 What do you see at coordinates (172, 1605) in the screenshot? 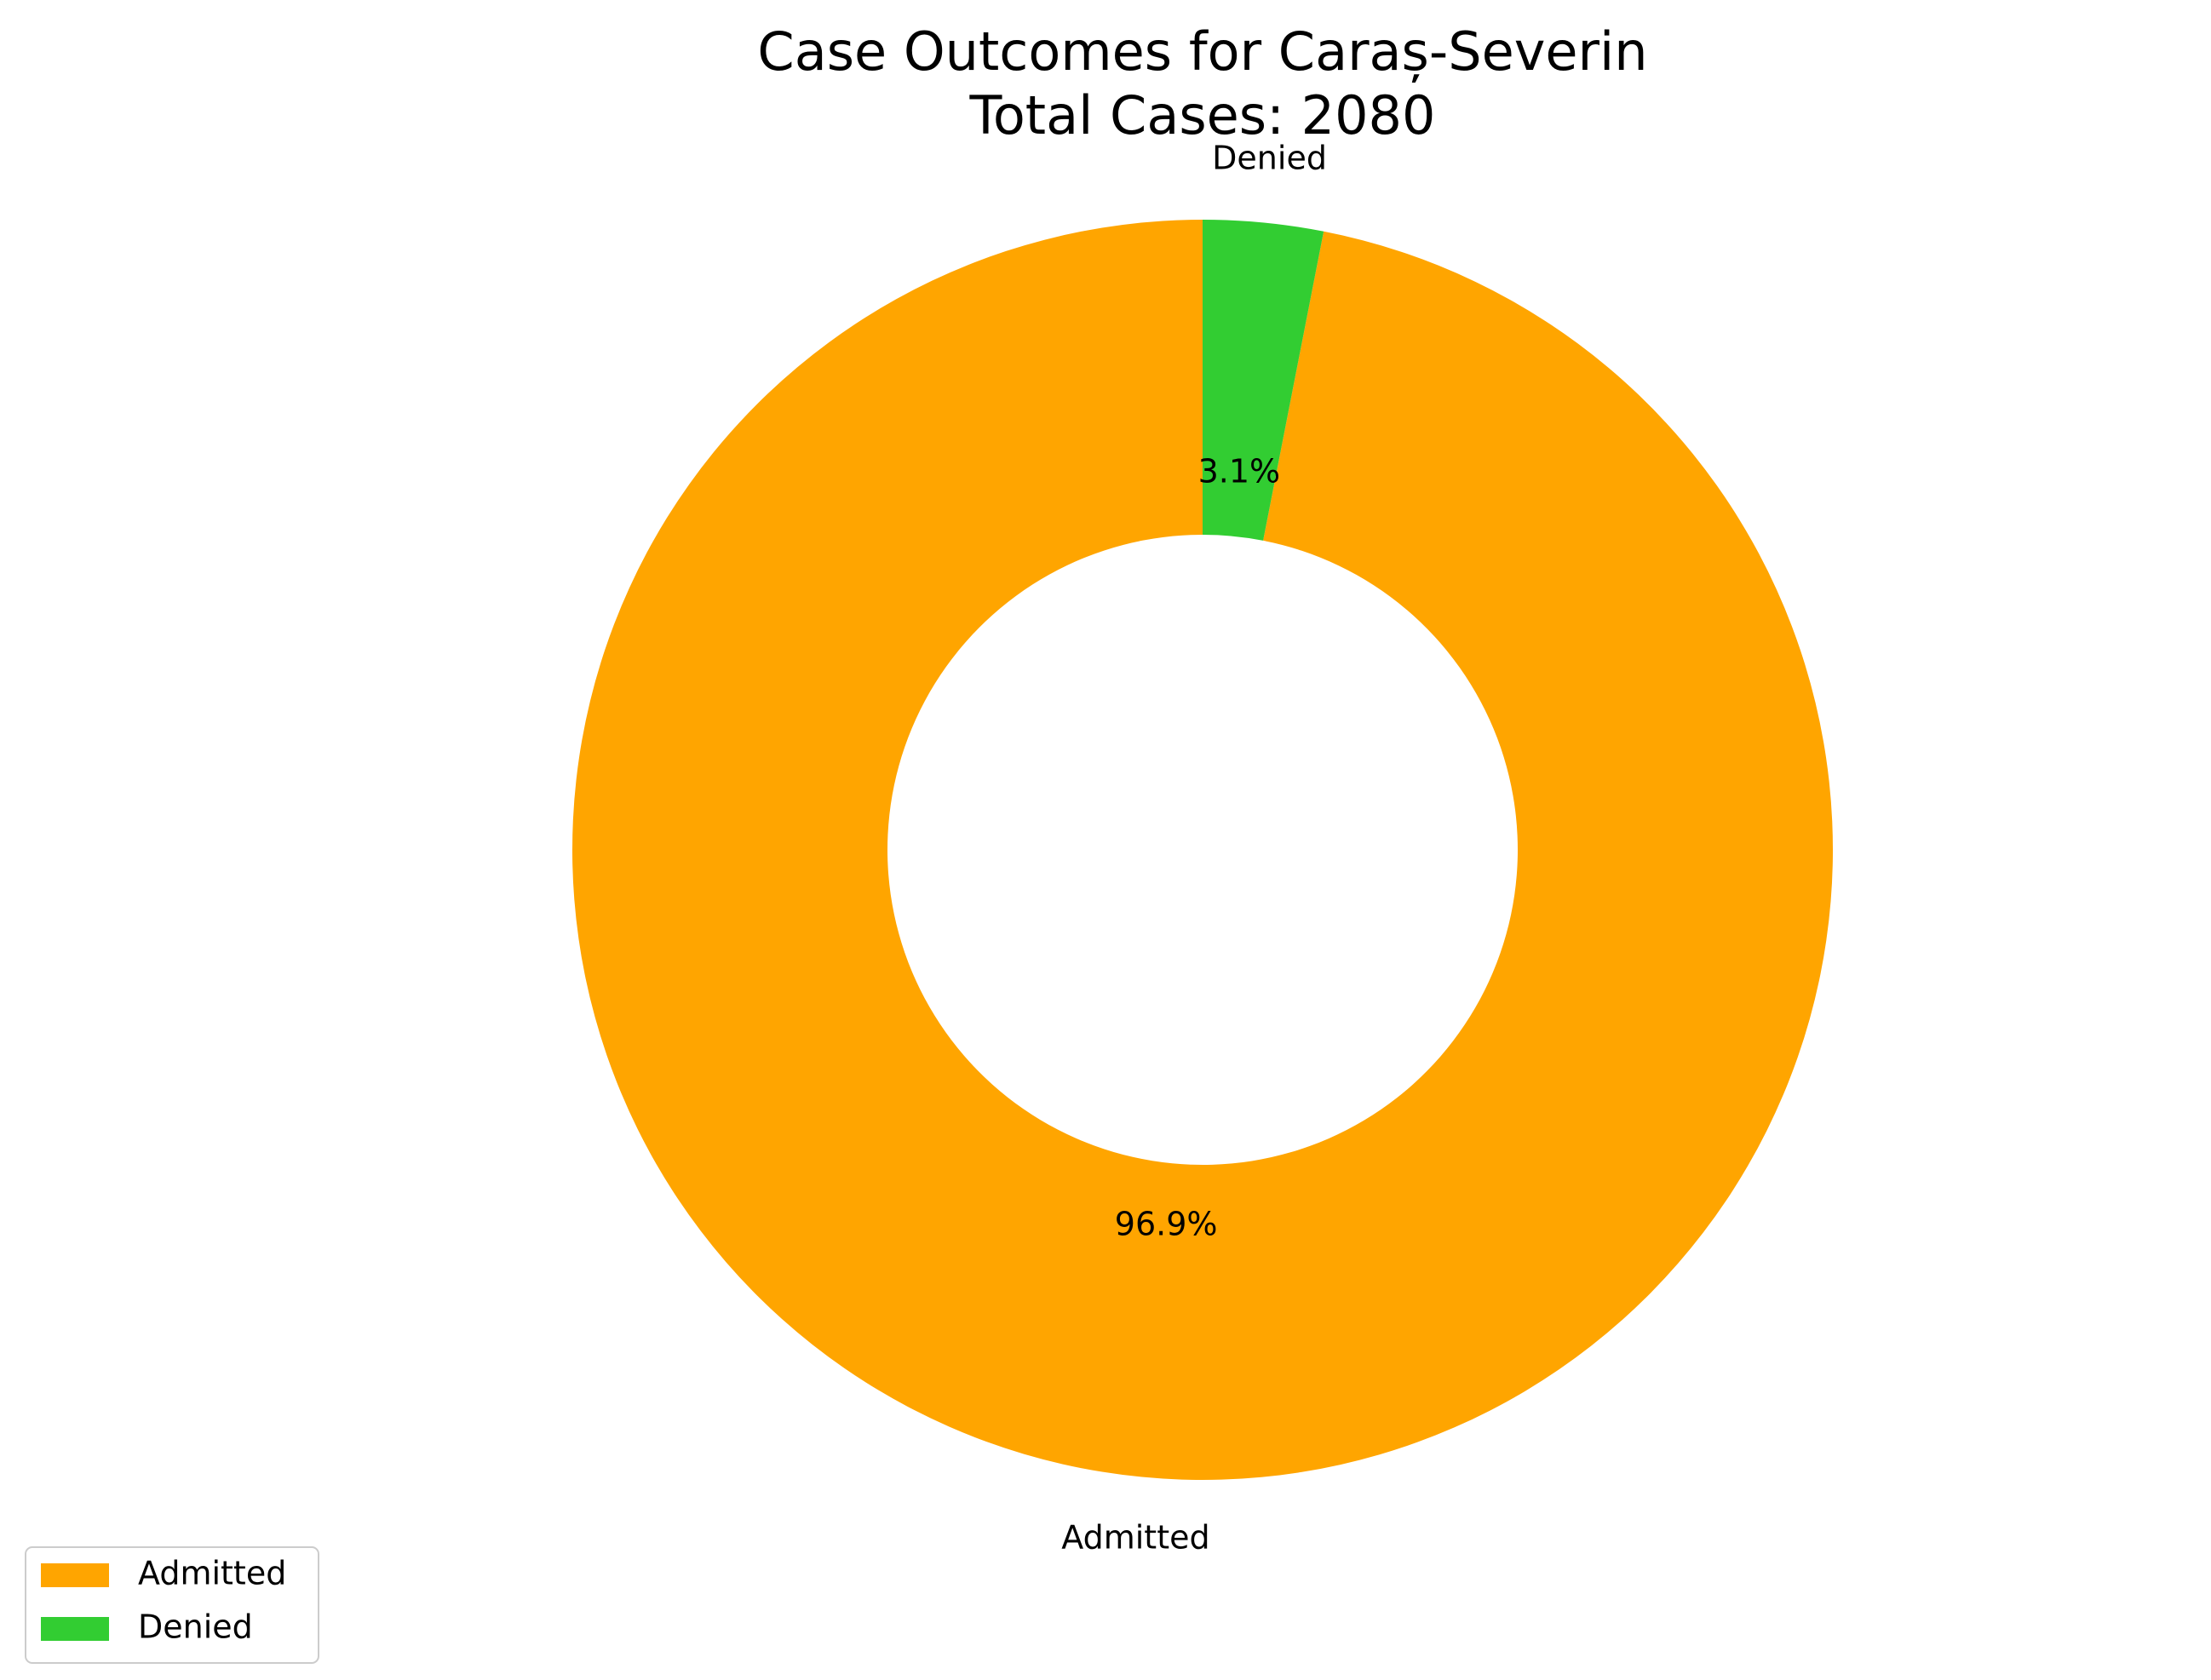
I see `legend: Admitted Denied` at bounding box center [172, 1605].